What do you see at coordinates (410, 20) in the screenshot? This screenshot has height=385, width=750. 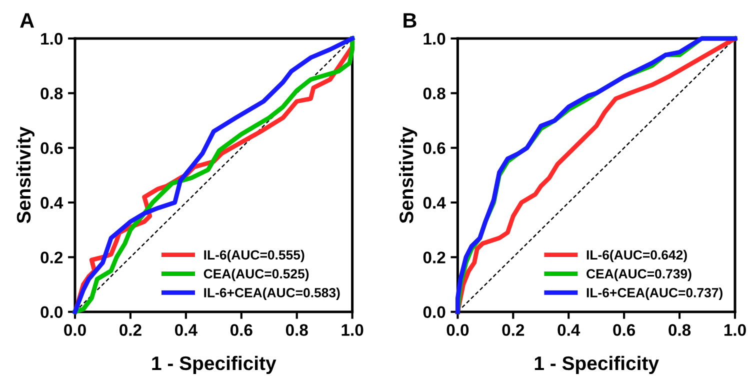 I see `chart-title: B` at bounding box center [410, 20].